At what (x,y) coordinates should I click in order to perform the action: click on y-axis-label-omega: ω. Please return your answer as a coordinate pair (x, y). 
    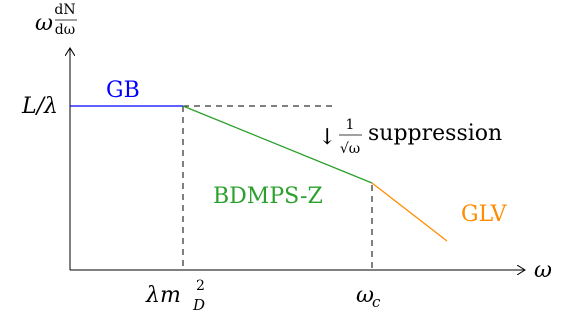
    Looking at the image, I should click on (44, 23).